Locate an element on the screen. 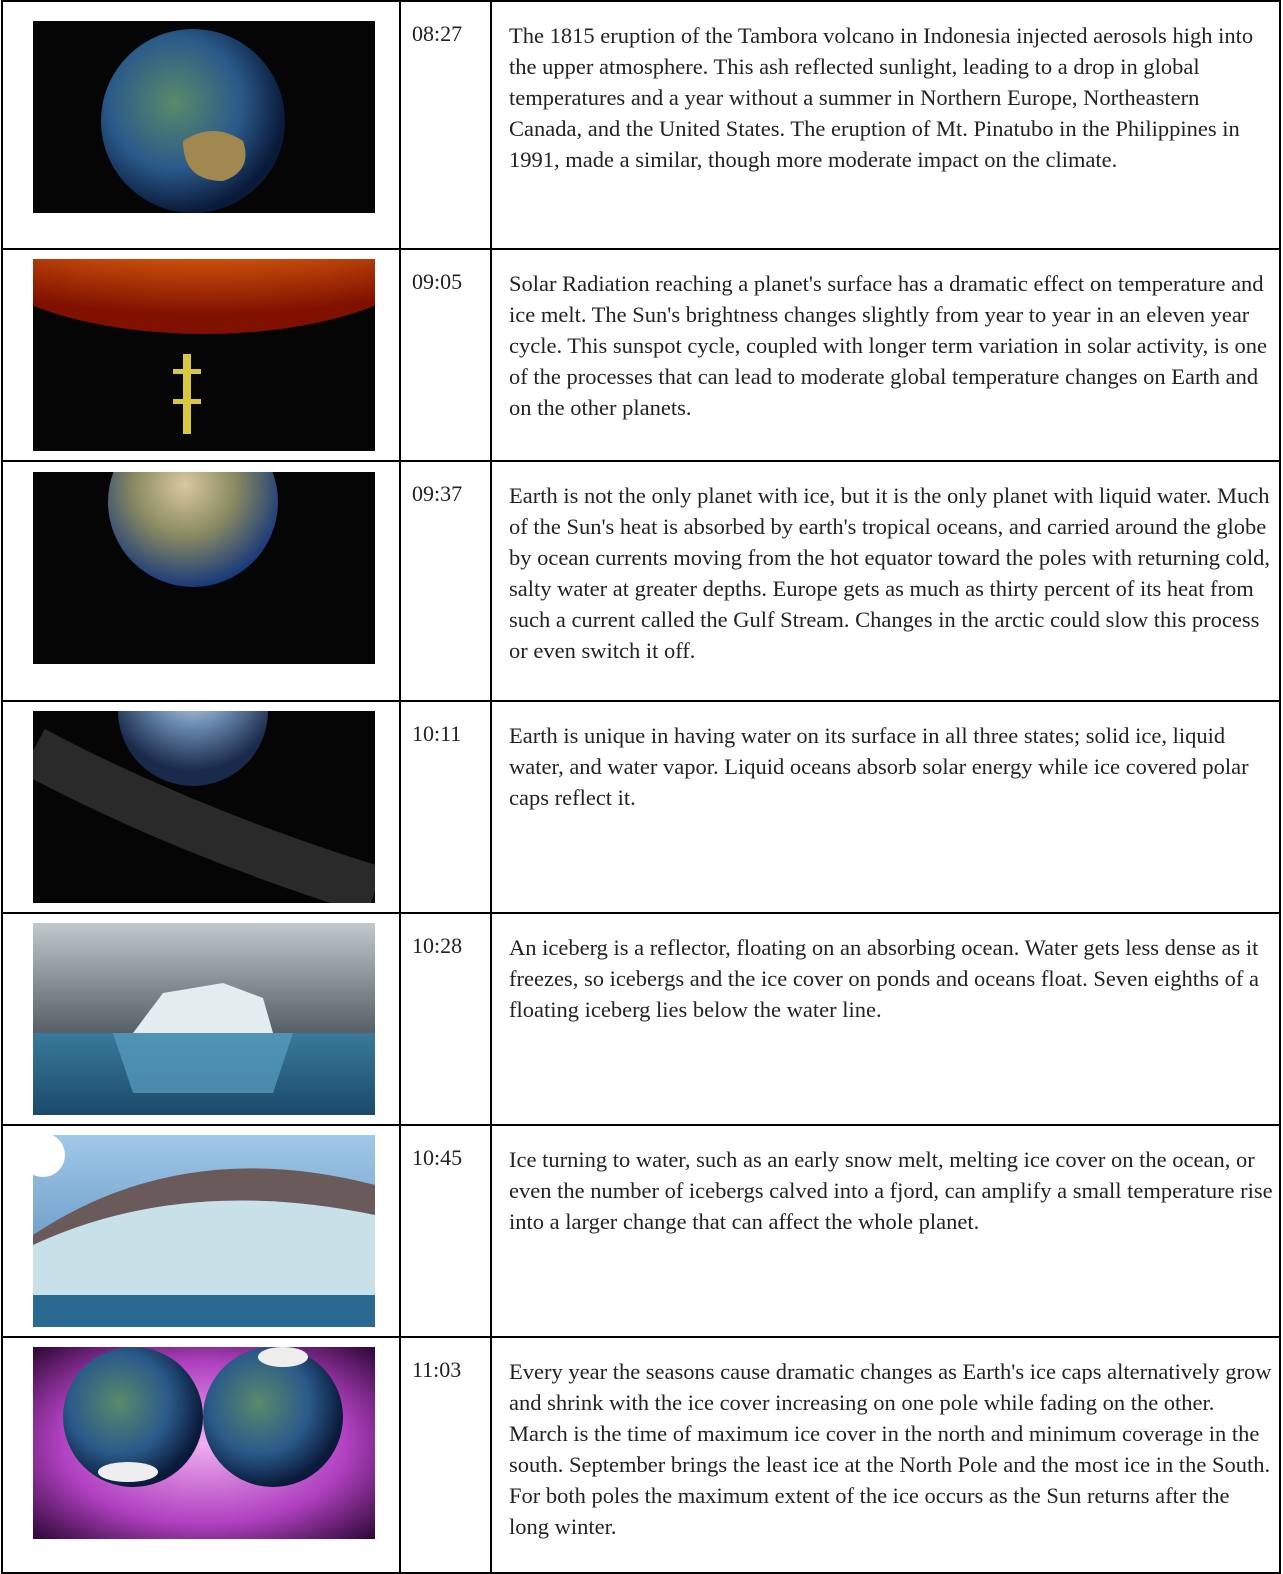  continent is located at coordinates (214, 156).